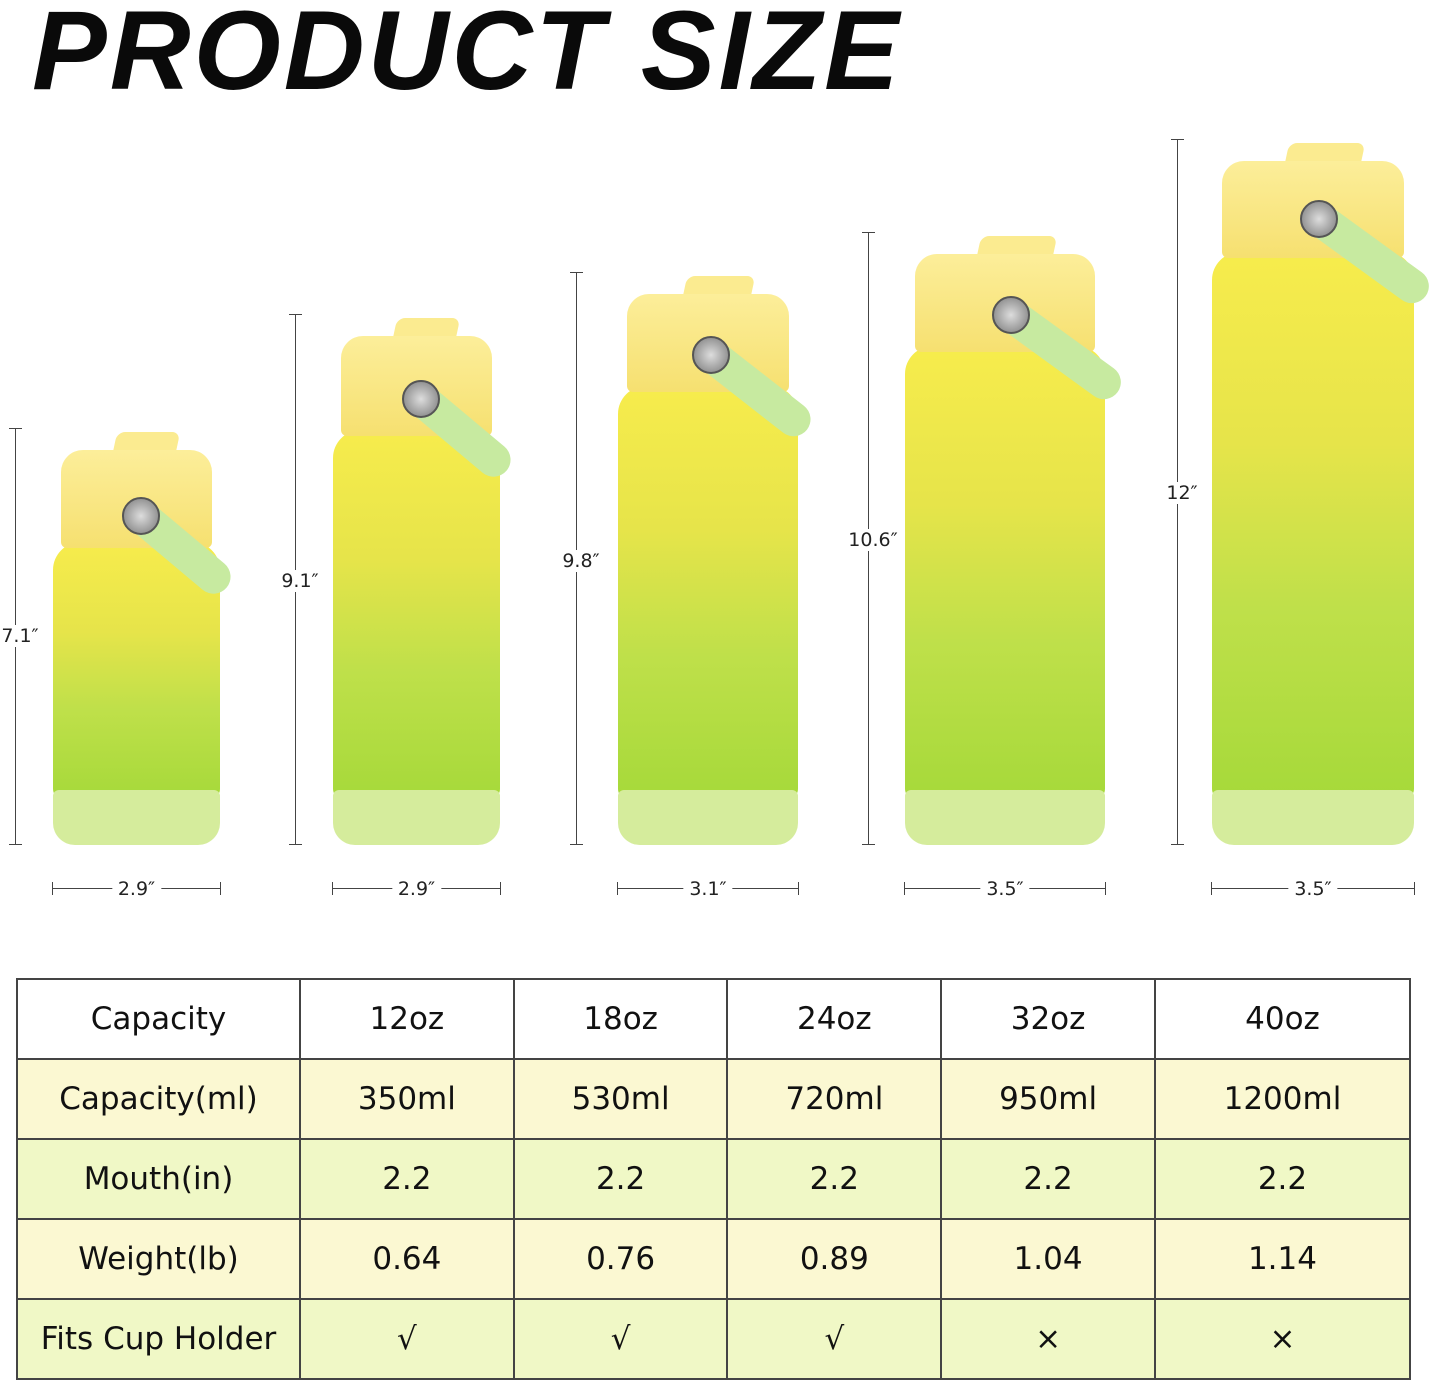  Describe the element at coordinates (1048, 1099) in the screenshot. I see `table-cell: 950ml` at that location.